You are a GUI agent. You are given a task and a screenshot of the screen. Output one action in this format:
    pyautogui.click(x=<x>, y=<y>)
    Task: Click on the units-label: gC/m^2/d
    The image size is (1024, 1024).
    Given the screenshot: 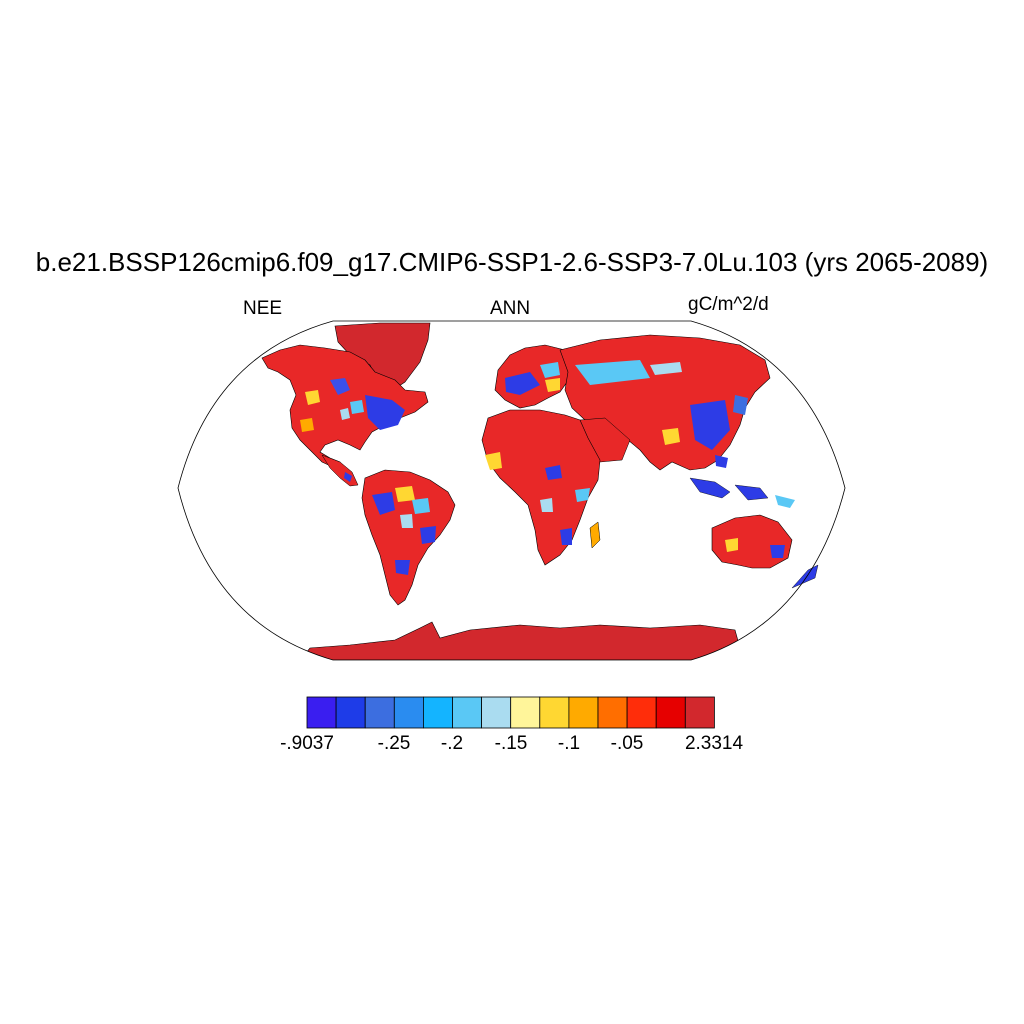 What is the action you would take?
    pyautogui.click(x=728, y=304)
    